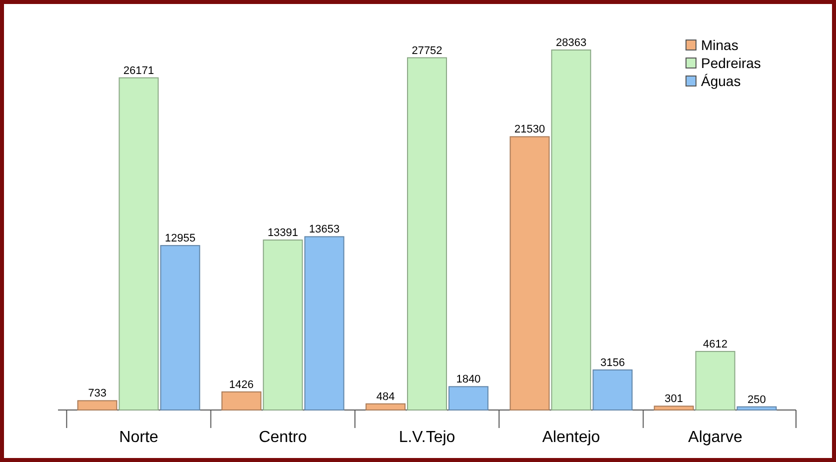 The width and height of the screenshot is (836, 462). I want to click on data-label: 3156, so click(612, 362).